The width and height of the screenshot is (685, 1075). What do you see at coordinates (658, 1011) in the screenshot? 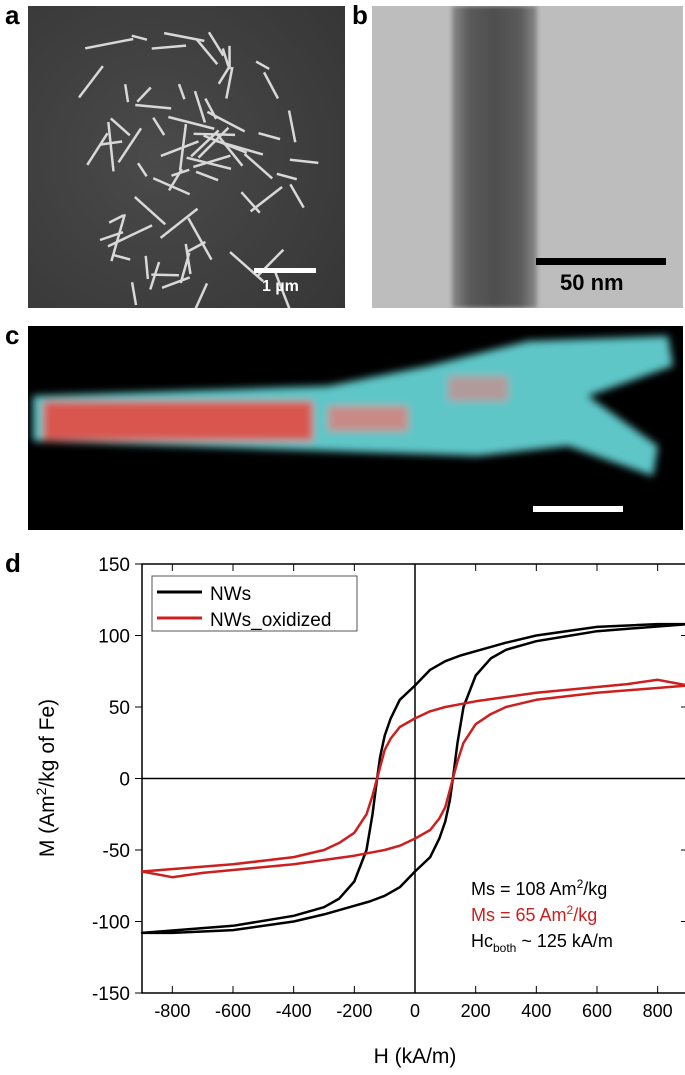
I see `x-tick-label: 800` at bounding box center [658, 1011].